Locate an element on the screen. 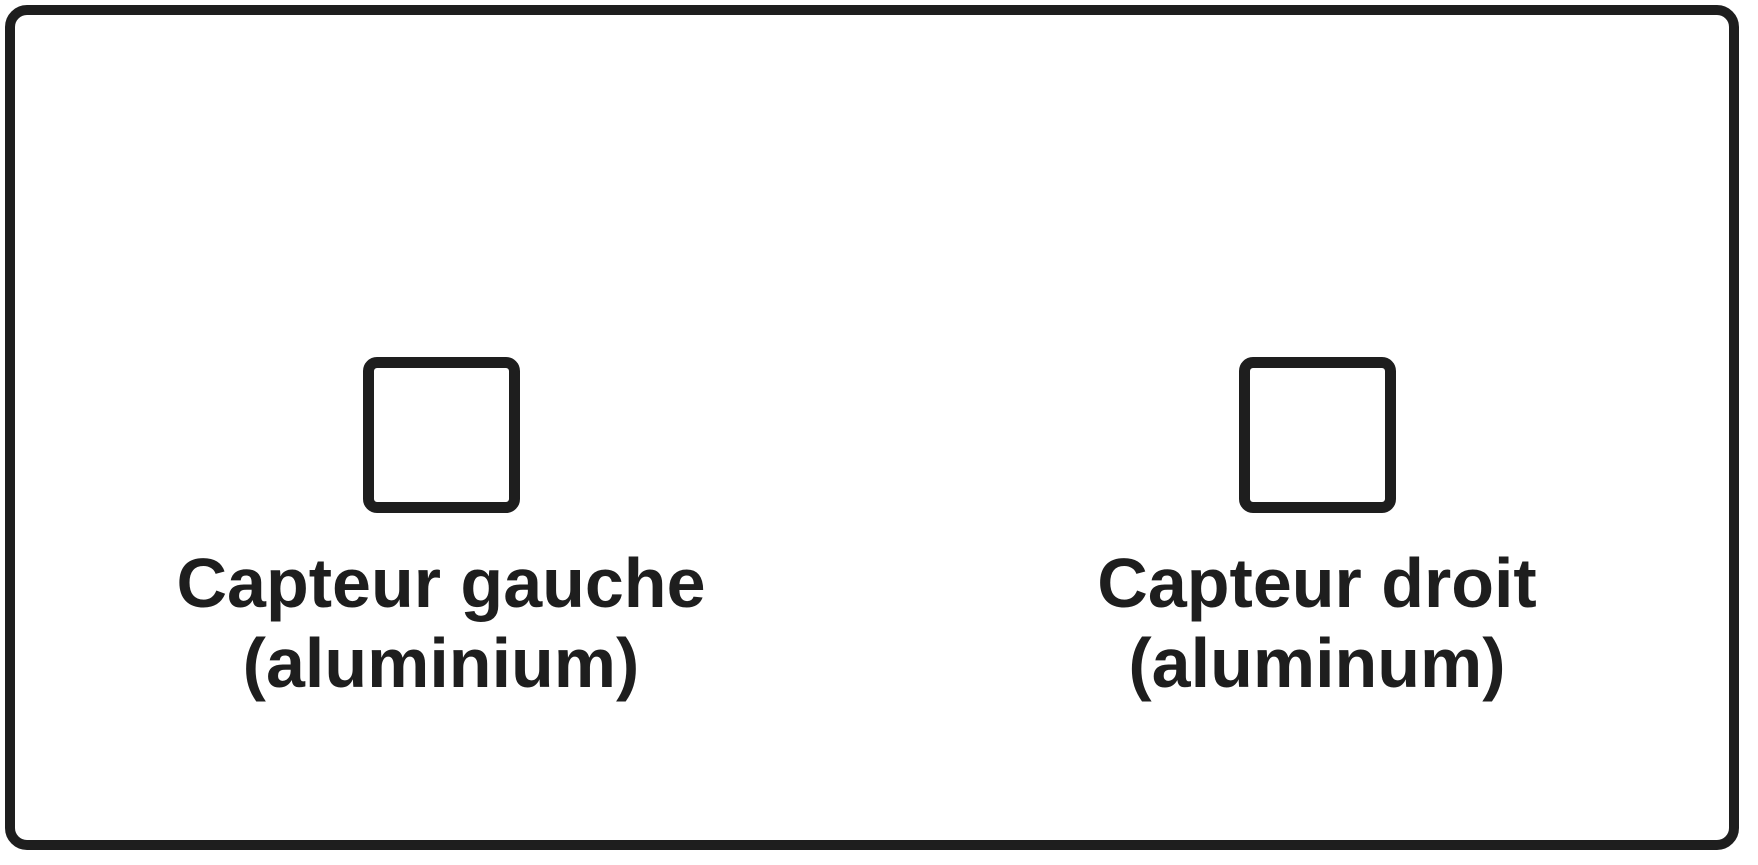 This screenshot has width=1758, height=865. left-sensor-label-line1: Capteur gauche is located at coordinates (441, 583).